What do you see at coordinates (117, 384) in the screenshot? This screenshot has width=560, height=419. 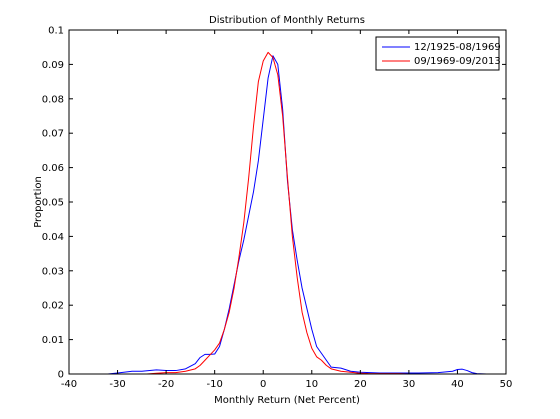 I see `x-tick-label: -30` at bounding box center [117, 384].